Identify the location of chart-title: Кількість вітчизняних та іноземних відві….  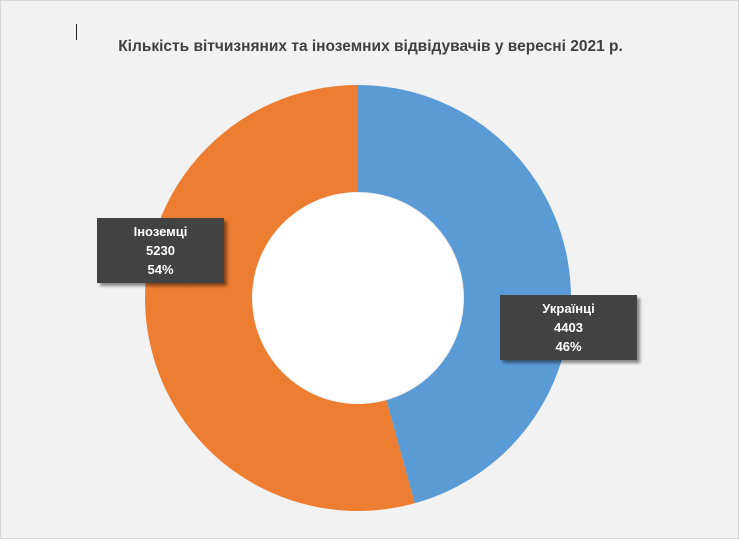
(370, 46).